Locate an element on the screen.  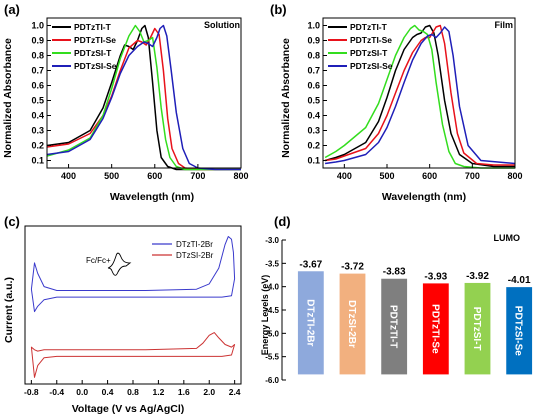
y-axis-label-a: Normalized Absorbance is located at coordinates (8, 98).